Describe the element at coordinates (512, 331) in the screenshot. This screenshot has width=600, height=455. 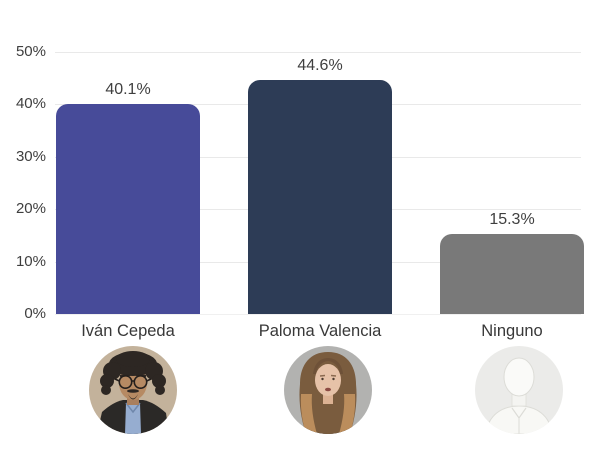
I see `category-label-ninguno: Ninguno` at that location.